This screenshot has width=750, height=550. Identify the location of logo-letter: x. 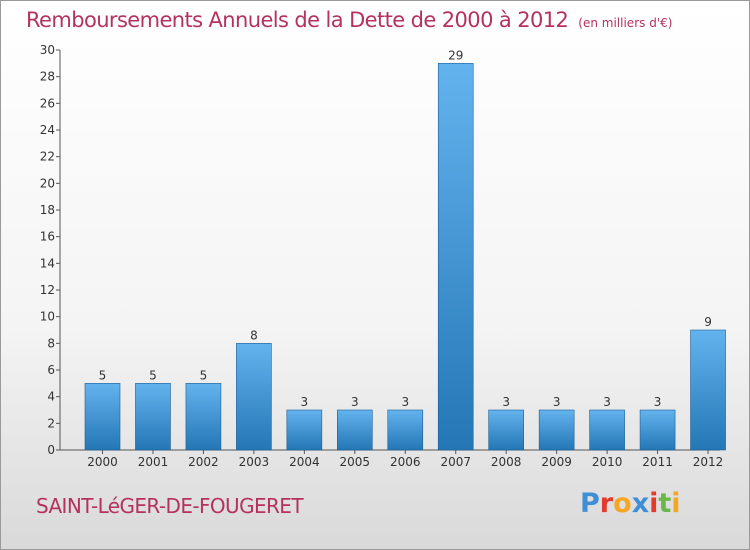
(640, 503).